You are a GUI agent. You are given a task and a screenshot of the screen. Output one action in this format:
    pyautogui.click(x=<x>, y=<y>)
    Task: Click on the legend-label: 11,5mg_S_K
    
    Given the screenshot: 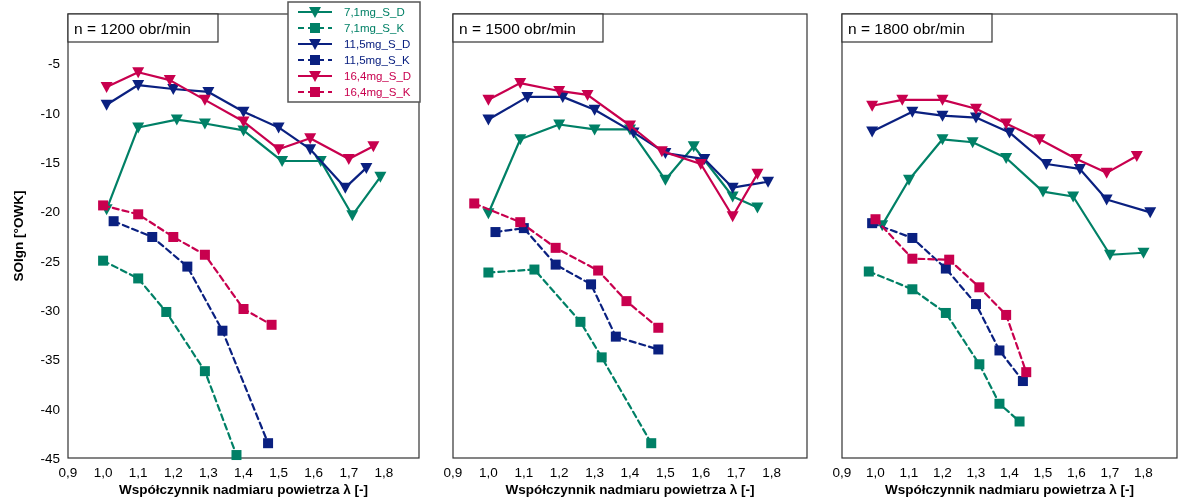 What is the action you would take?
    pyautogui.click(x=377, y=60)
    